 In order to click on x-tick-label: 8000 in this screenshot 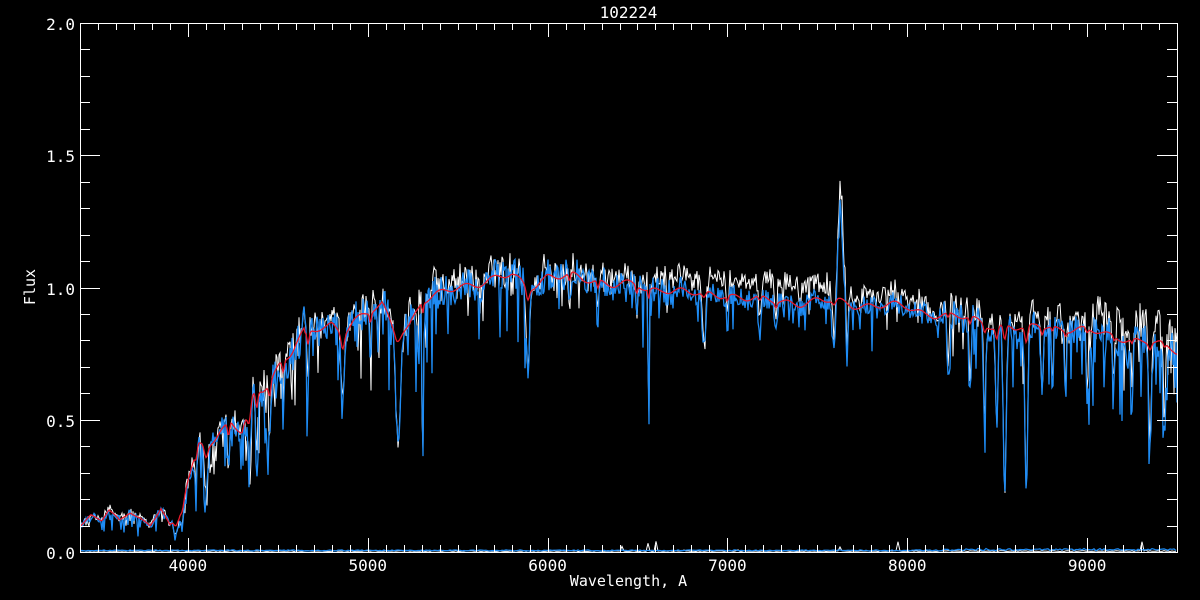, I will do `click(907, 565)`.